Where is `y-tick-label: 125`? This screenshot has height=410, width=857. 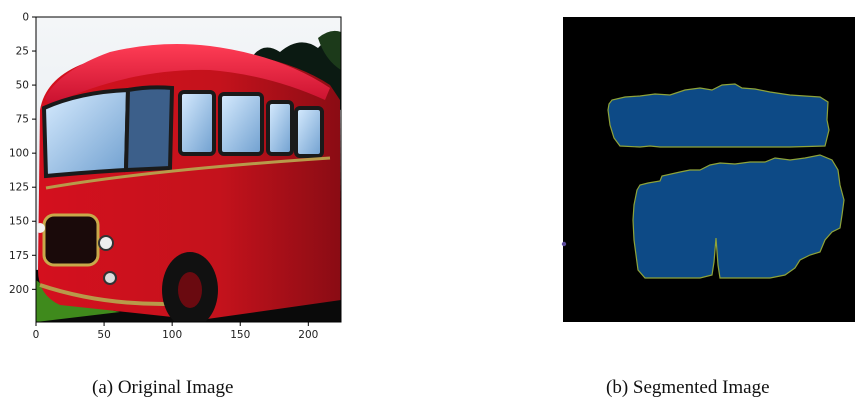
y-tick-label: 125 is located at coordinates (19, 188).